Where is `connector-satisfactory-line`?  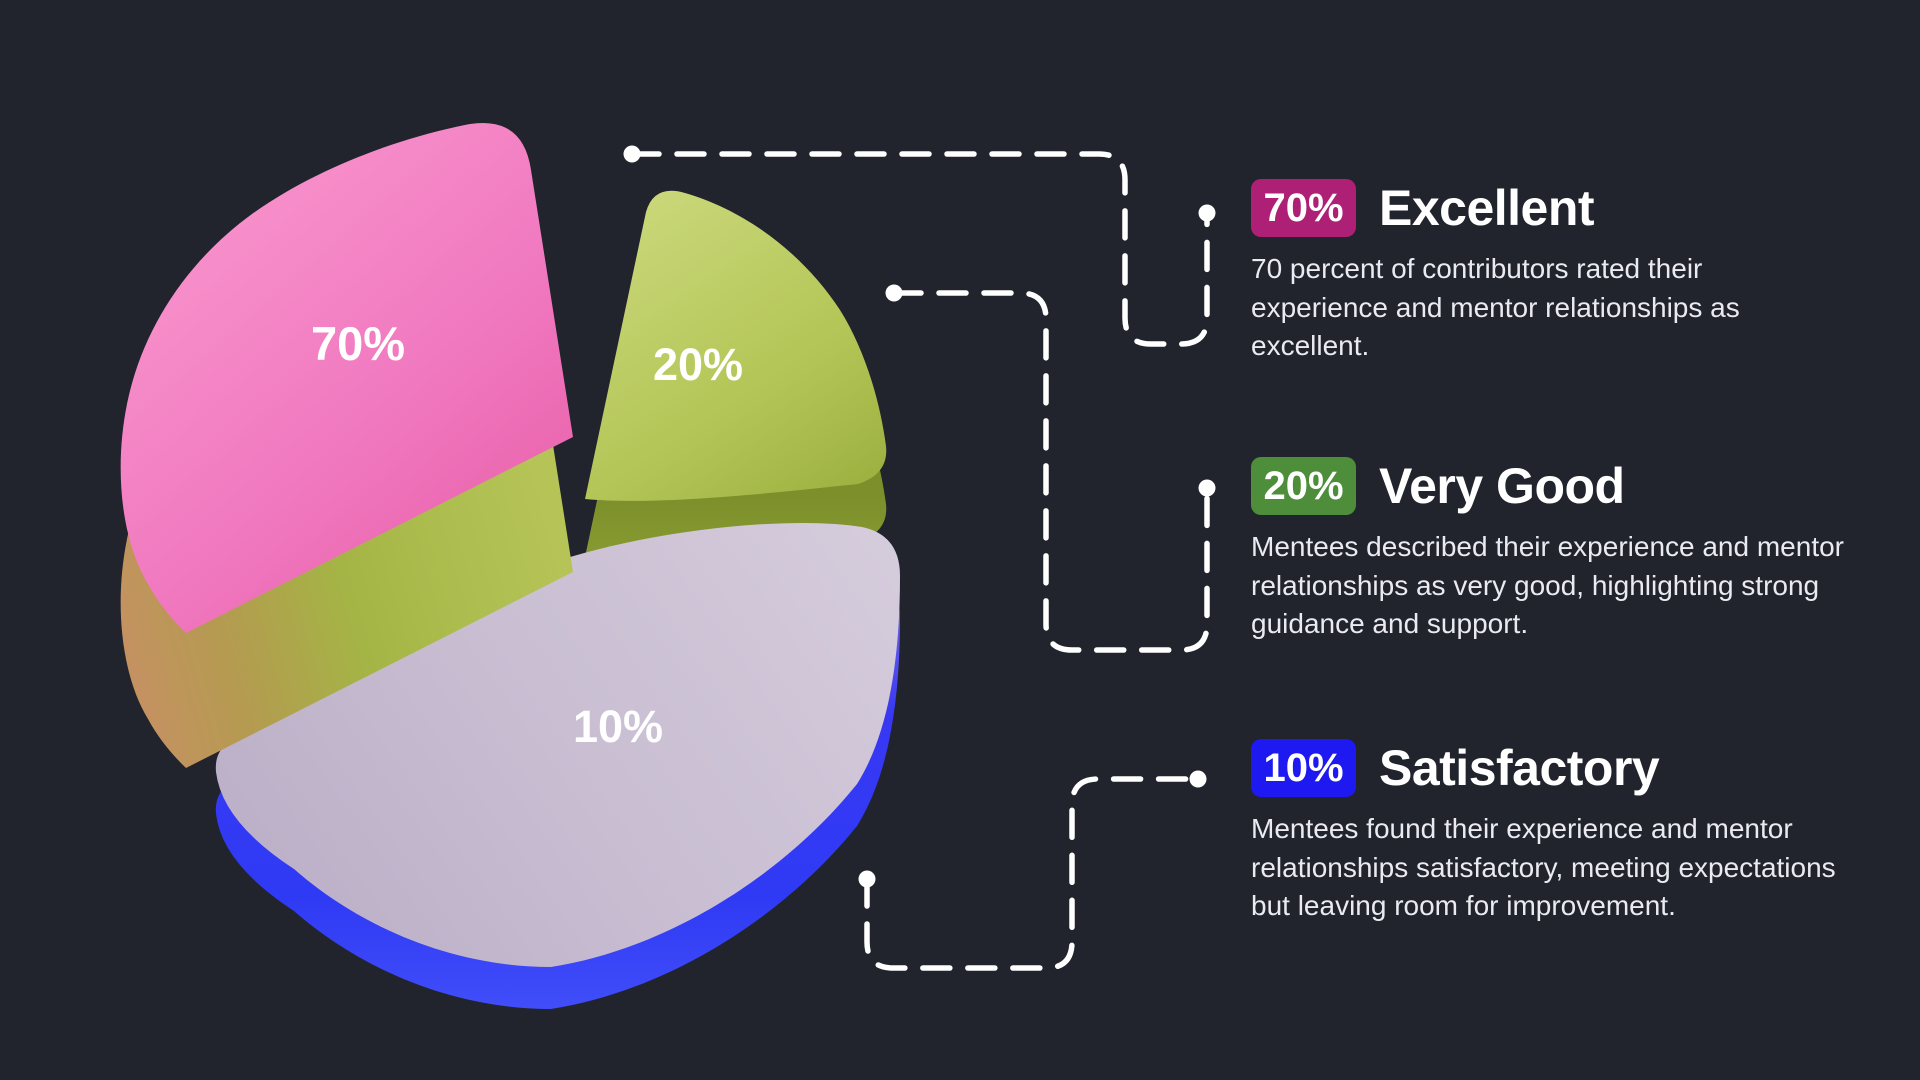 connector-satisfactory-line is located at coordinates (1032, 873).